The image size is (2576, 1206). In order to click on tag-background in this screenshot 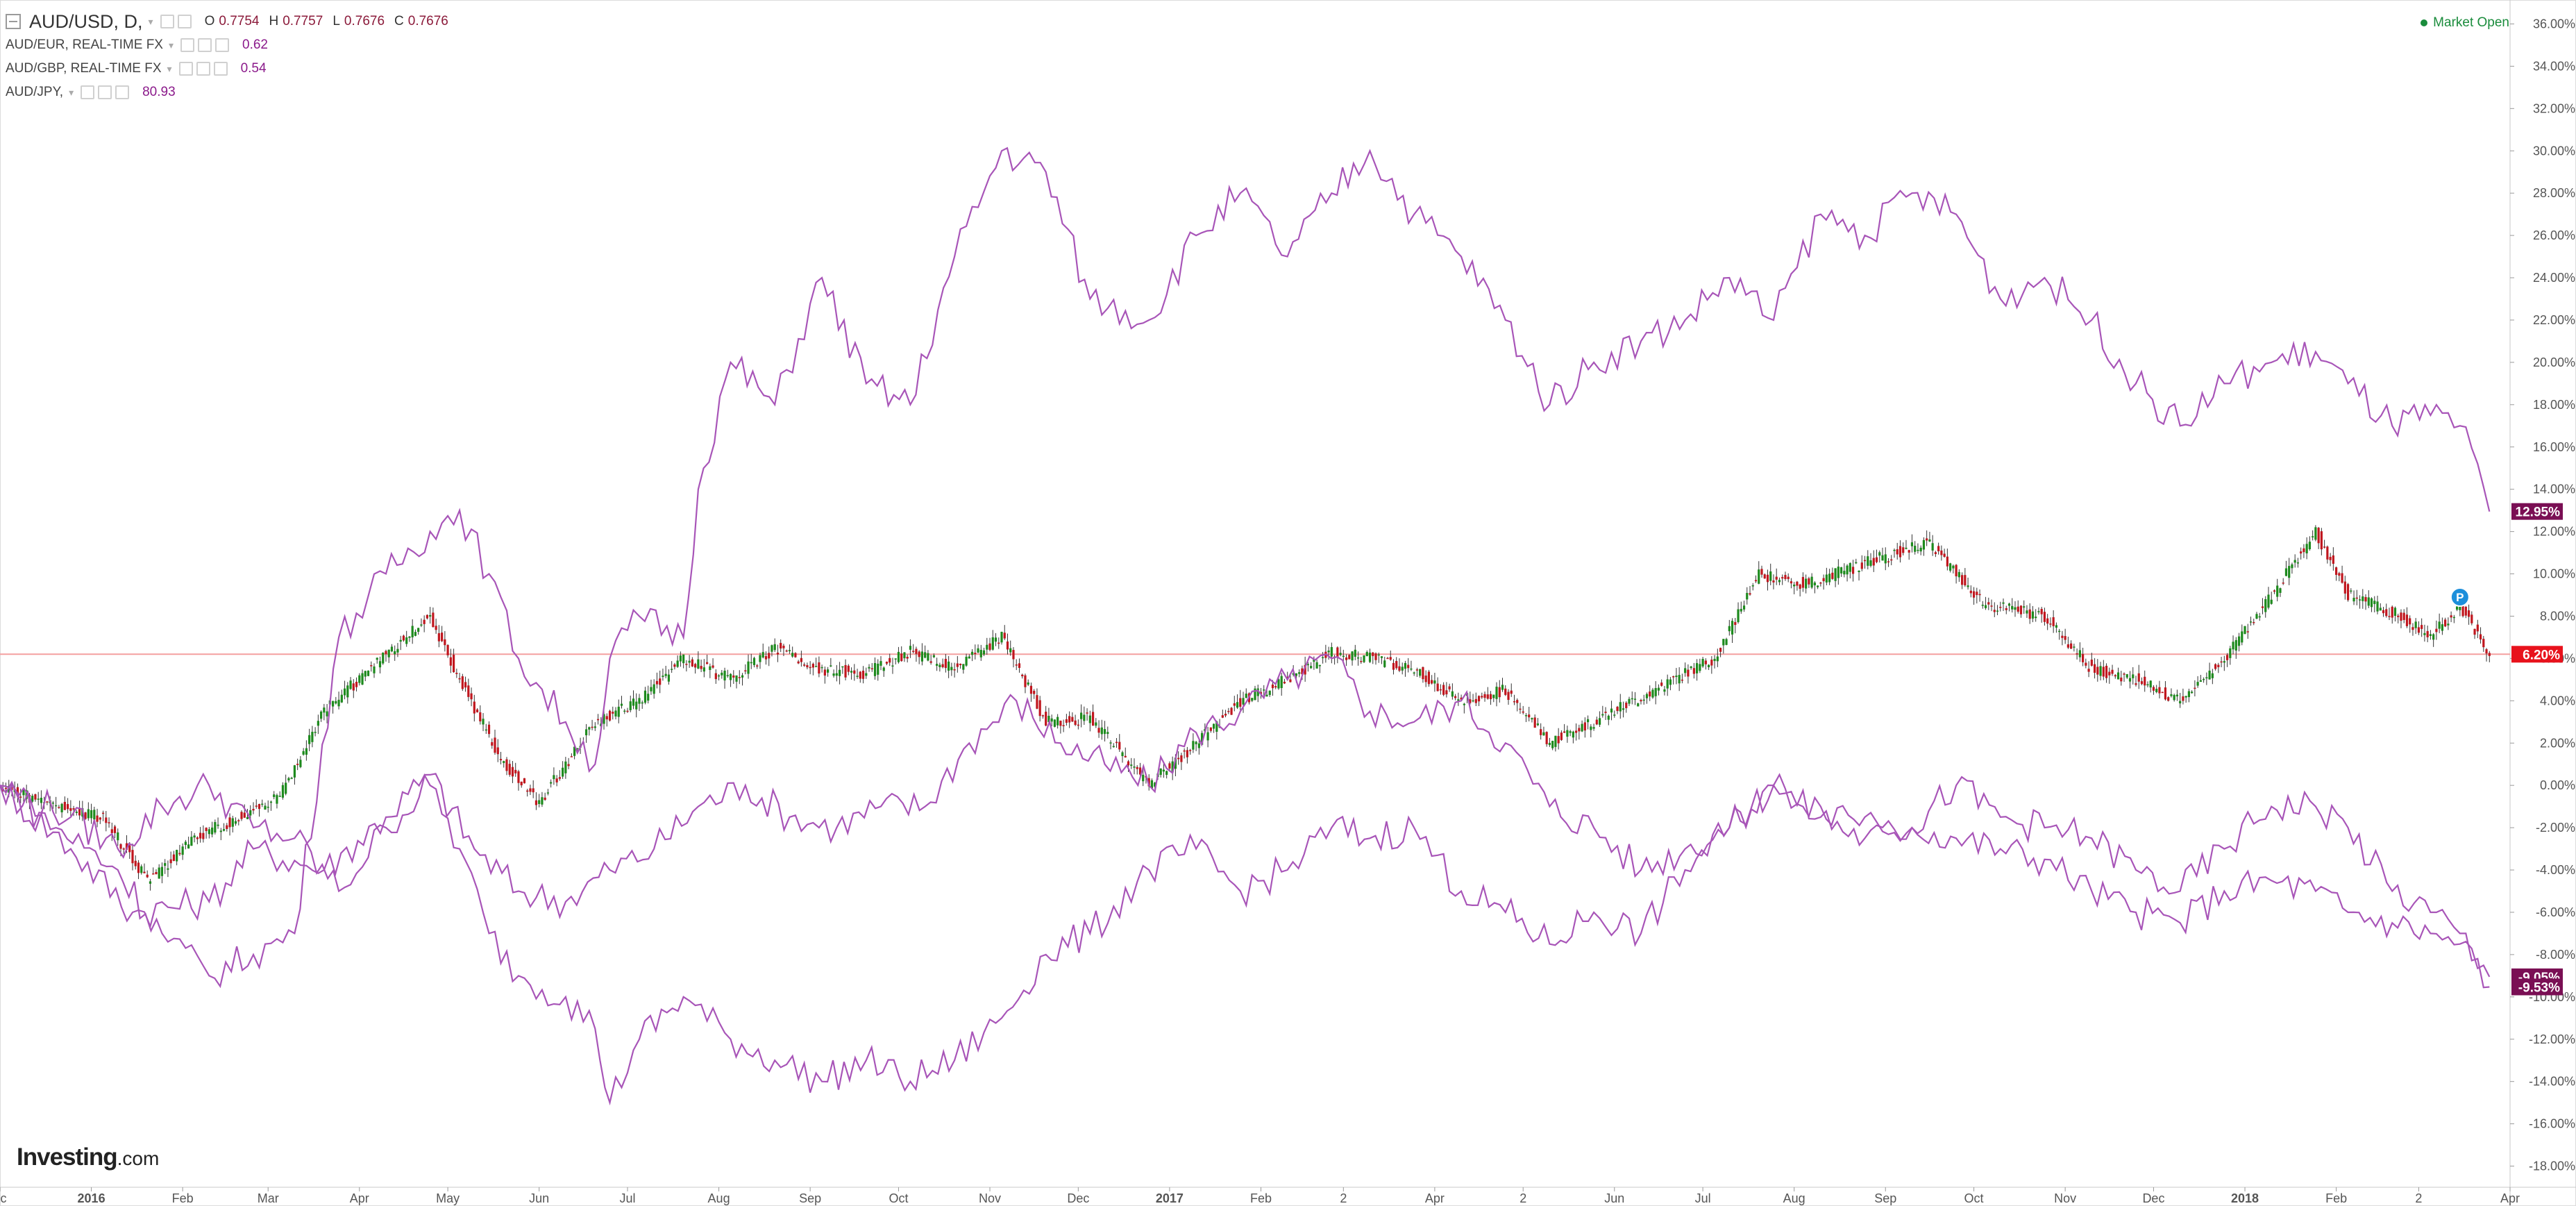, I will do `click(2537, 987)`.